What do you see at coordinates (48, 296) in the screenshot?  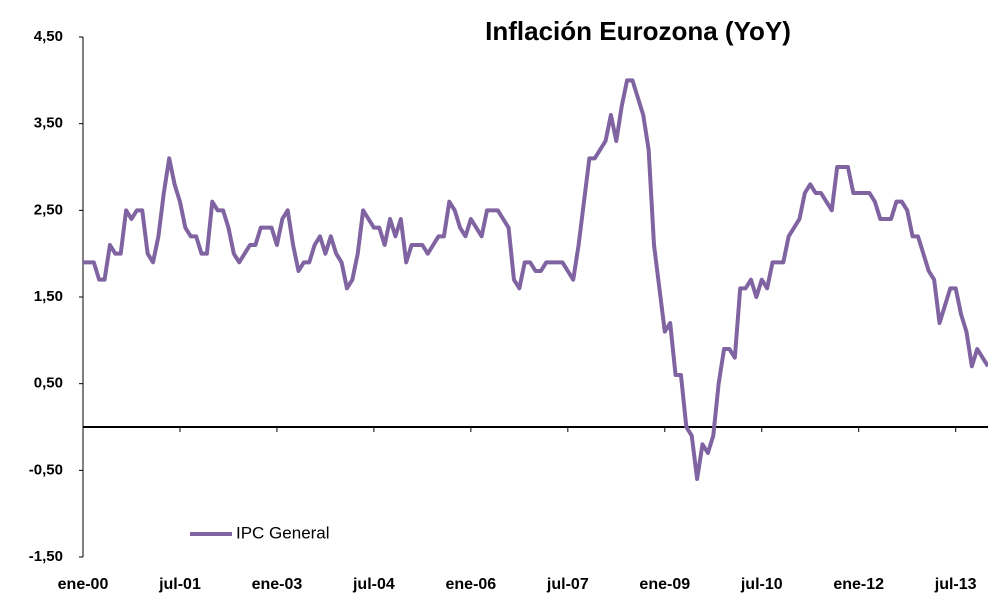 I see `y-tick-label: 1,50` at bounding box center [48, 296].